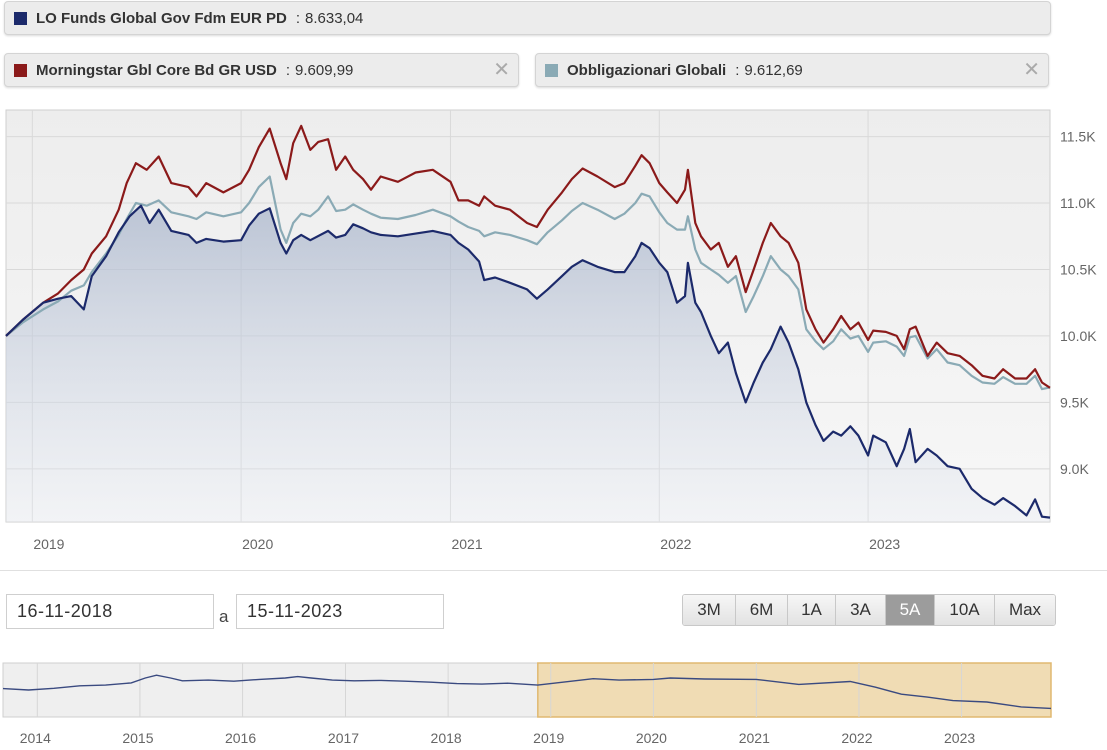  I want to click on divider, so click(553, 570).